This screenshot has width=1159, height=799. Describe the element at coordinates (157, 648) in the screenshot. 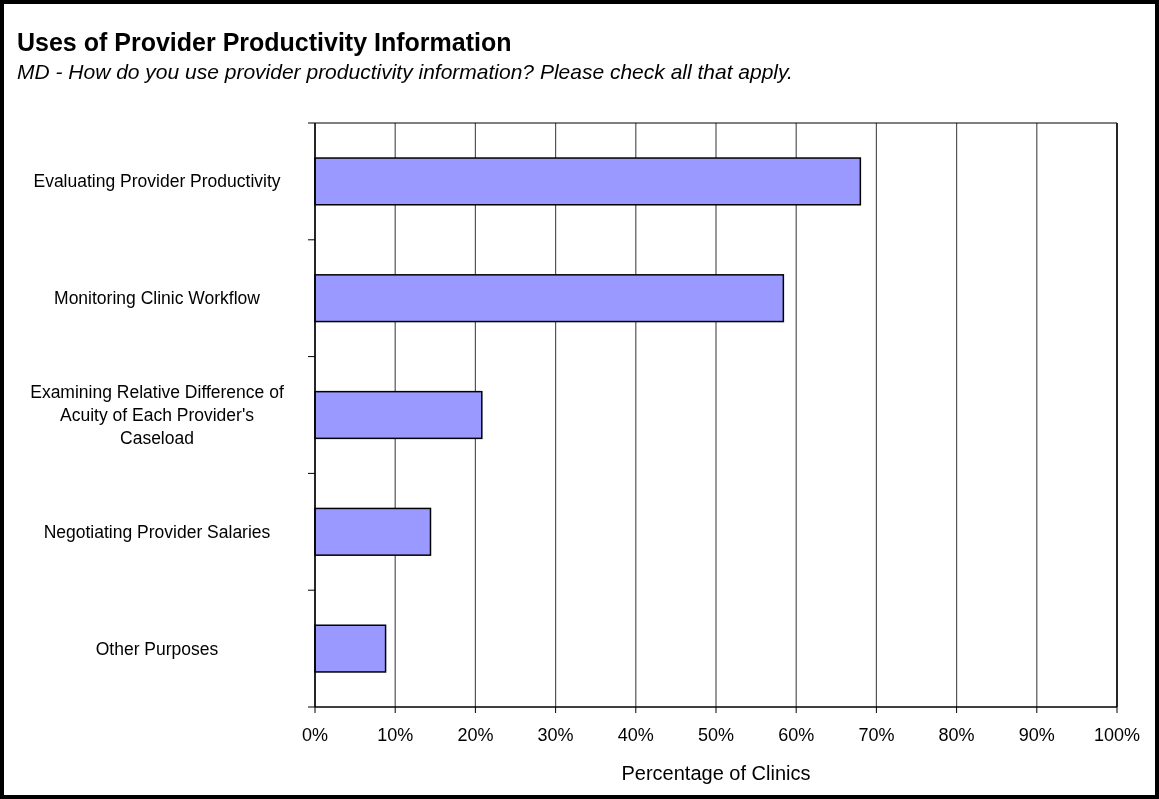

I see `y-tick-label: Other Purposes` at that location.